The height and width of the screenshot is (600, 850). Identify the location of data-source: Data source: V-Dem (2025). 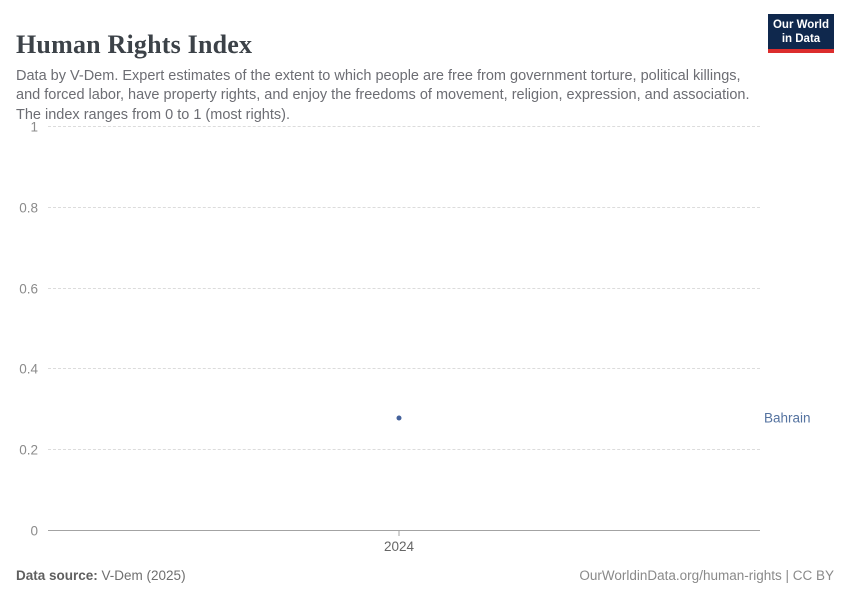
(101, 575).